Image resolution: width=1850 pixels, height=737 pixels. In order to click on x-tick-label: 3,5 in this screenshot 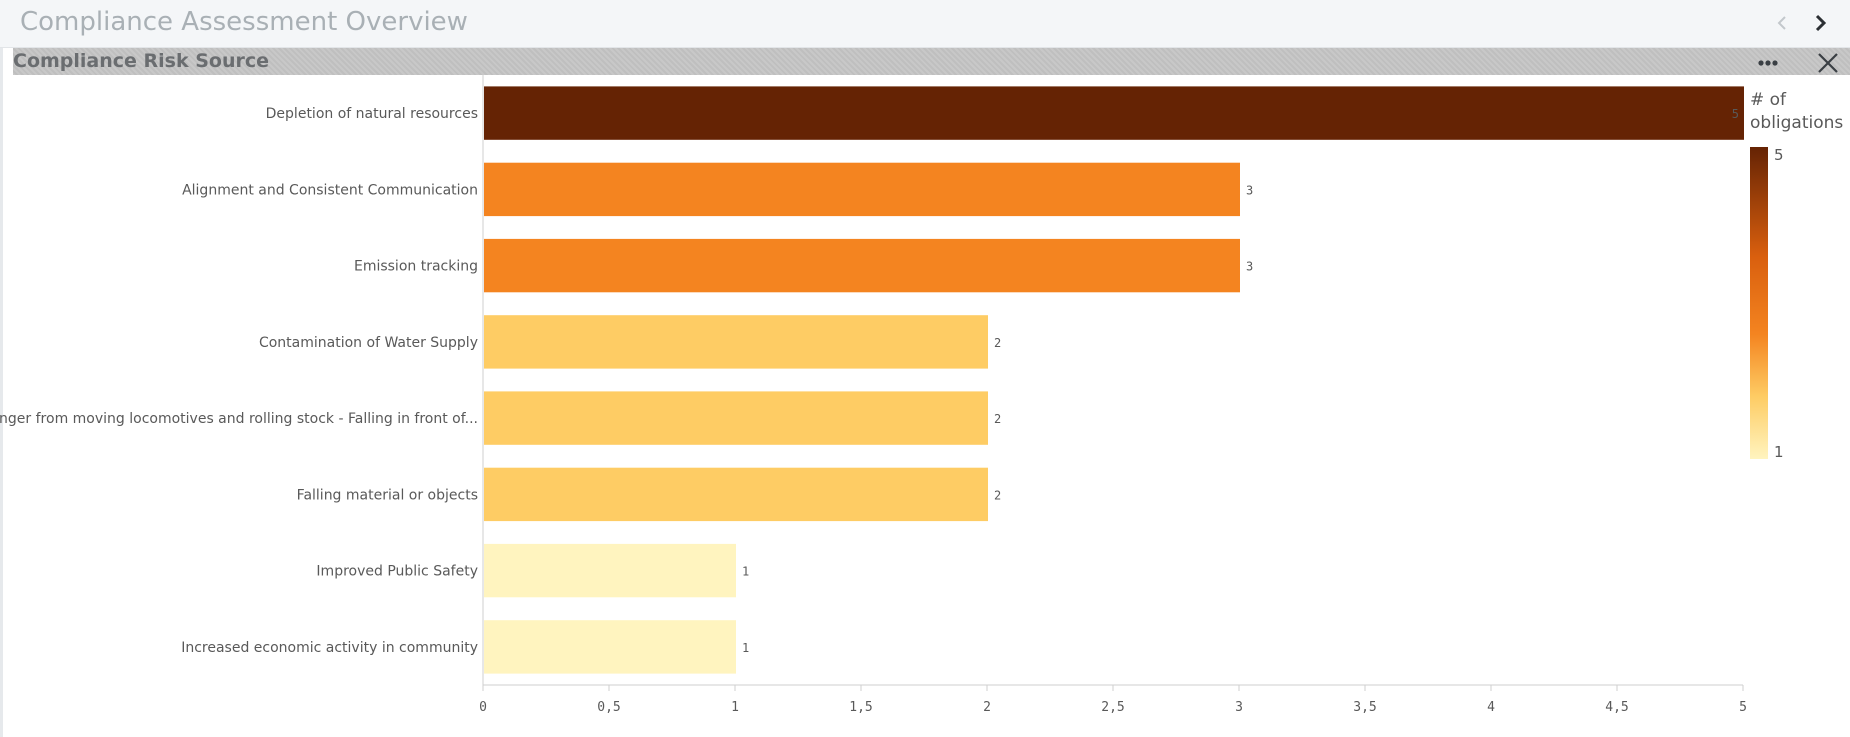, I will do `click(1364, 707)`.